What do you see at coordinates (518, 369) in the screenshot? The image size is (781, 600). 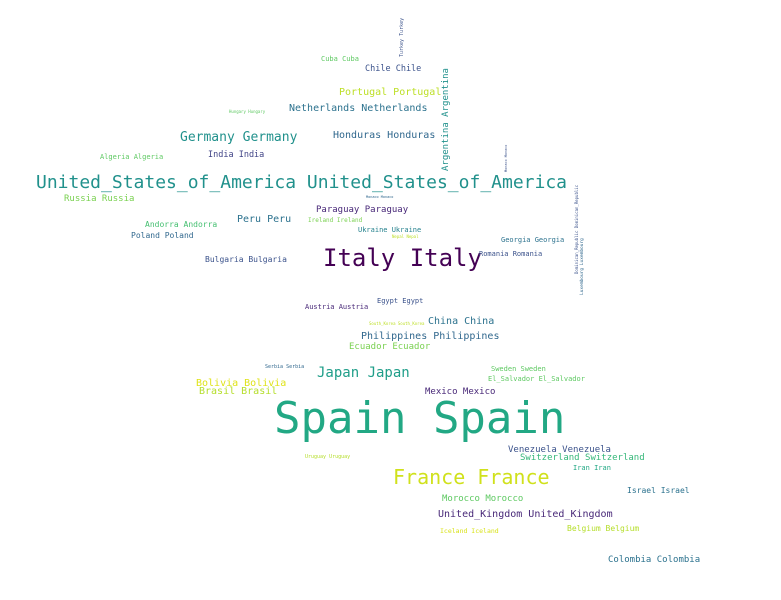 I see `word-sweden: Sweden Sweden` at bounding box center [518, 369].